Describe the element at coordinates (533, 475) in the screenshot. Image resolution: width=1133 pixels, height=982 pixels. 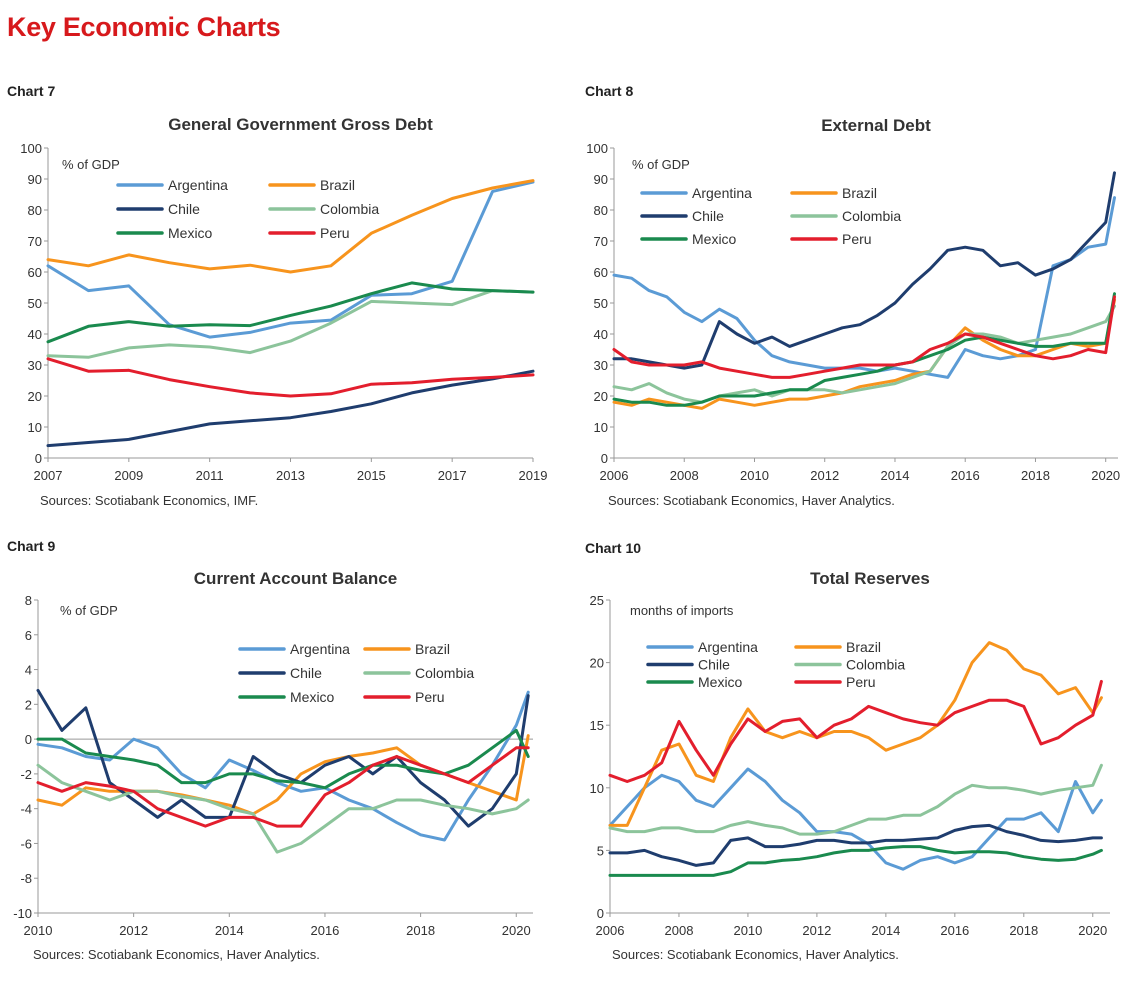
I see `x-tick-label: 2019` at that location.